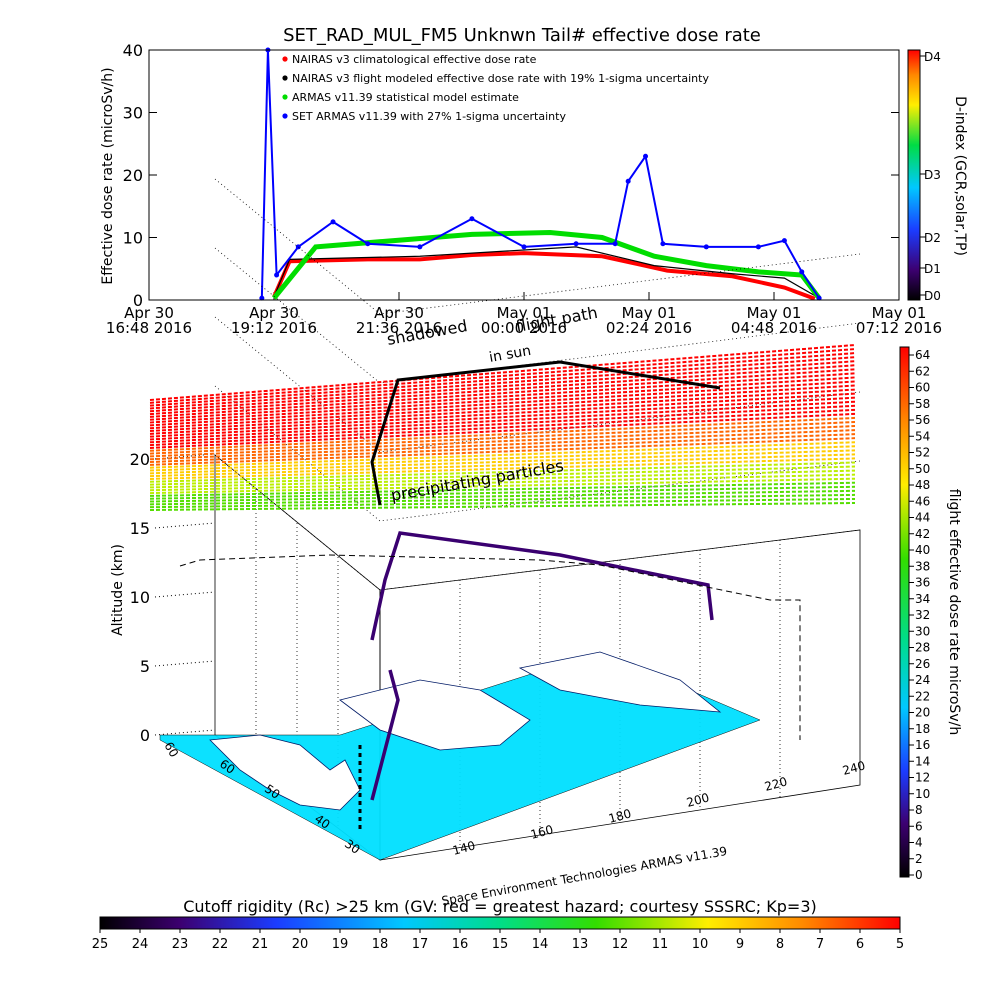  I want to click on rigidity-tick-label: 7, so click(820, 944).